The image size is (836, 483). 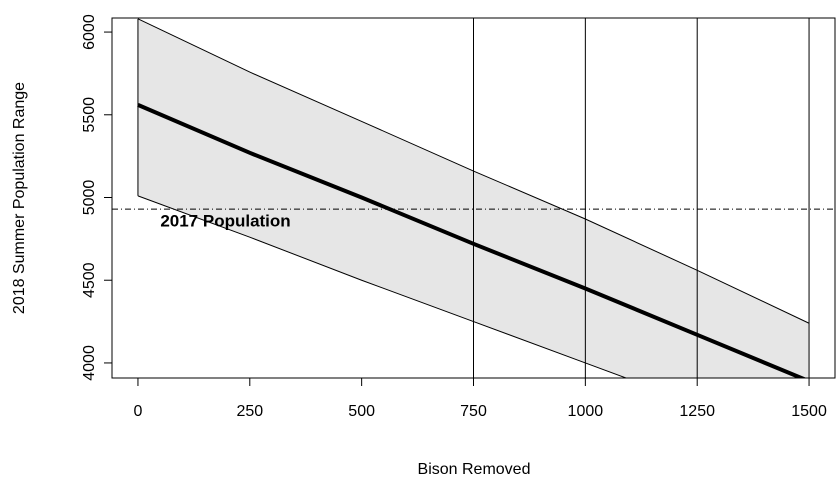 I want to click on y-tick-label: 5500, so click(x=89, y=115).